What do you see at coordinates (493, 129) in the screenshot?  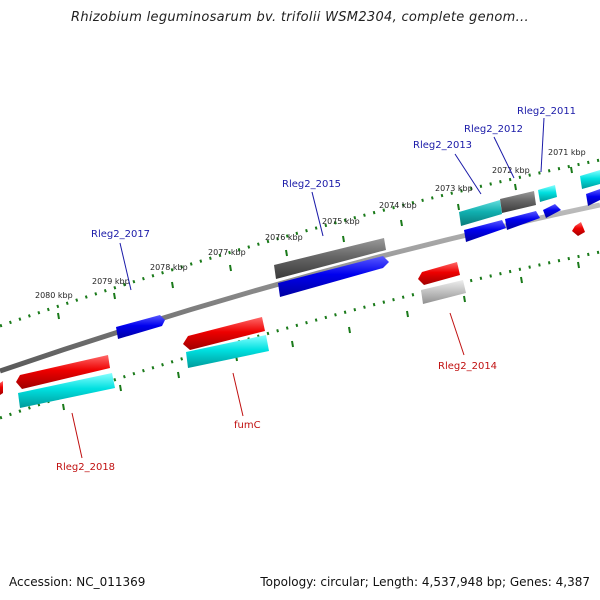 I see `gene-label-rleg2-2012: Rleg2_2012` at bounding box center [493, 129].